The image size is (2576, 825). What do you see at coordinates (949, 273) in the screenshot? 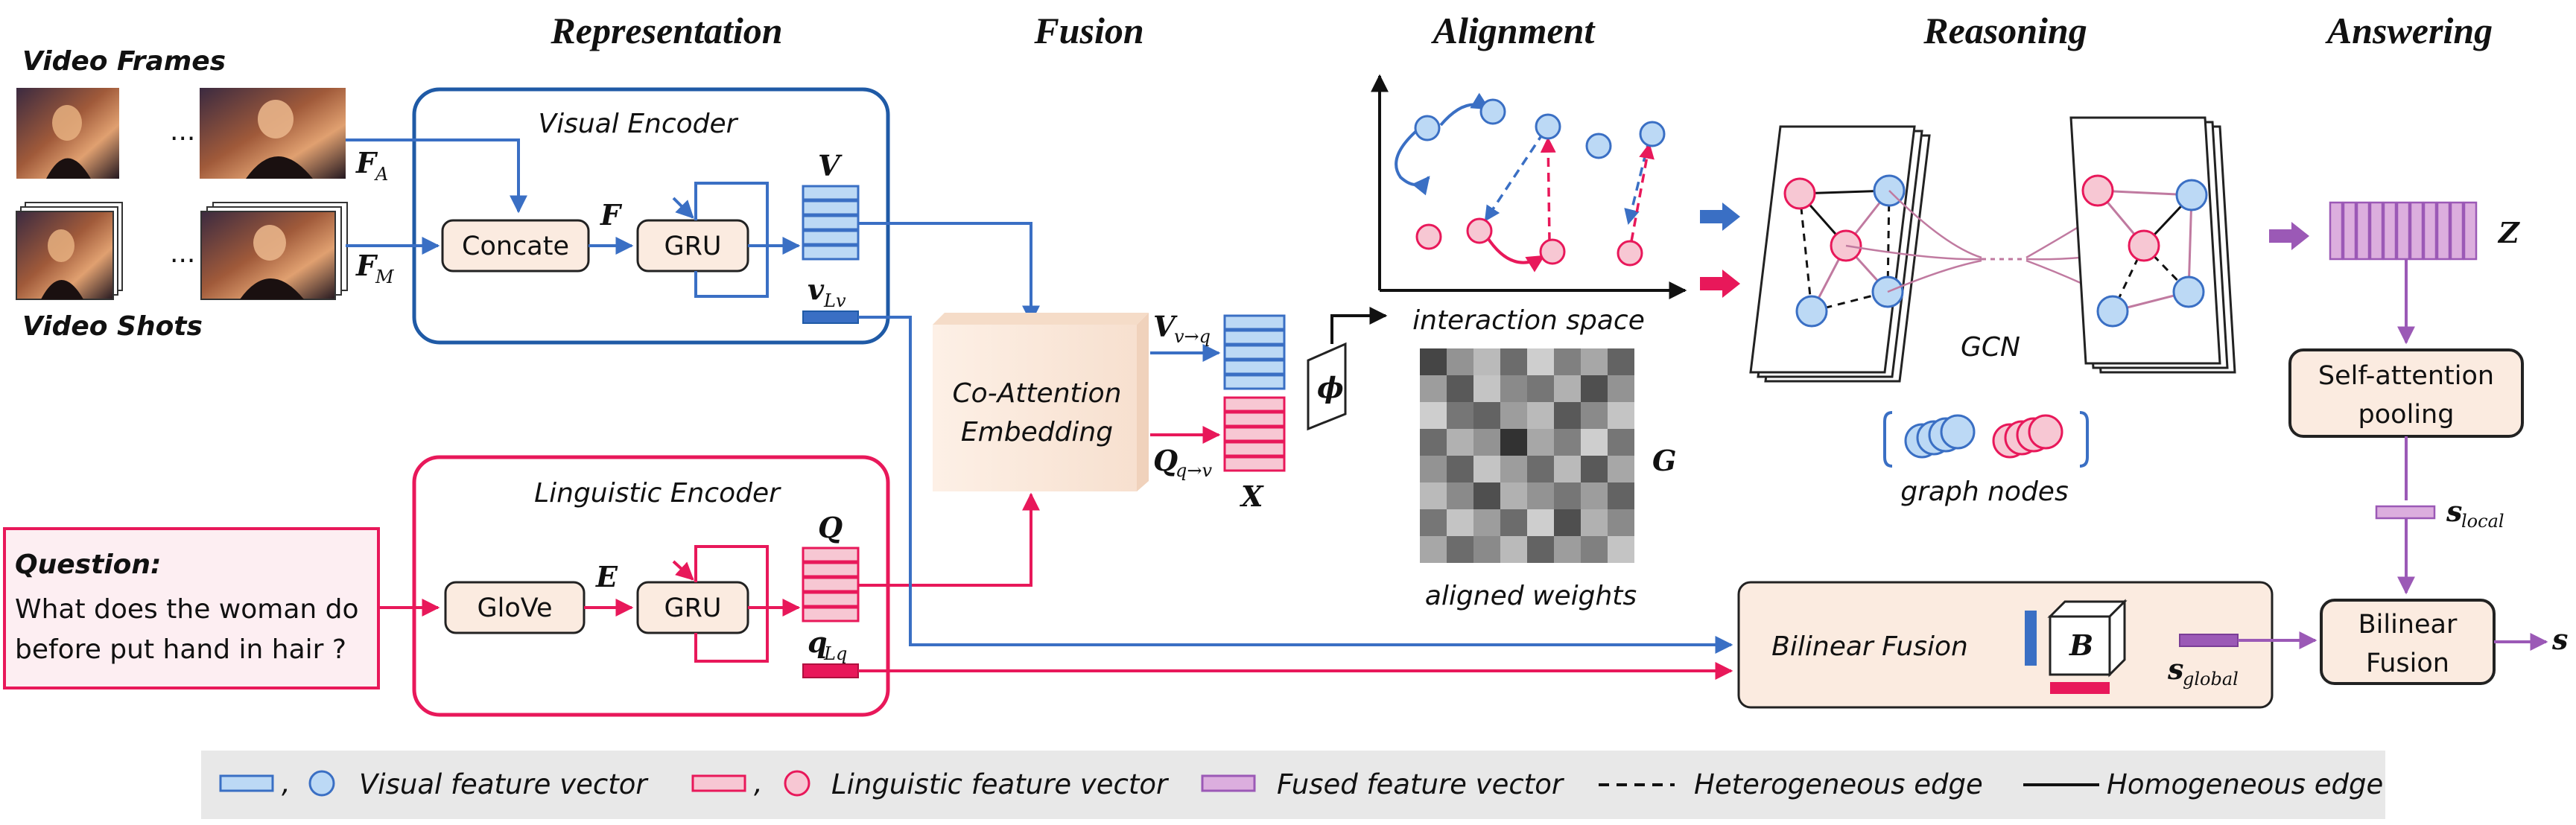
I see `arrow-V-to-coattention` at bounding box center [949, 273].